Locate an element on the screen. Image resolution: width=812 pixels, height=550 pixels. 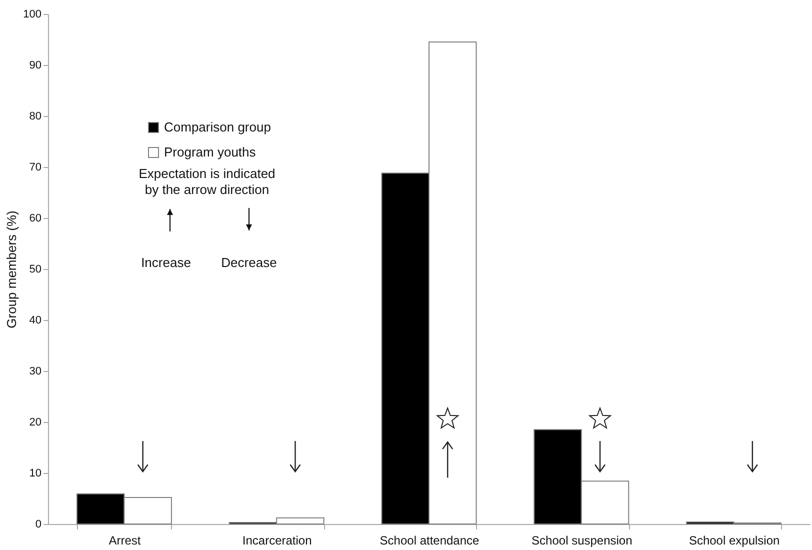
y-tick-label: 20 is located at coordinates (35, 422).